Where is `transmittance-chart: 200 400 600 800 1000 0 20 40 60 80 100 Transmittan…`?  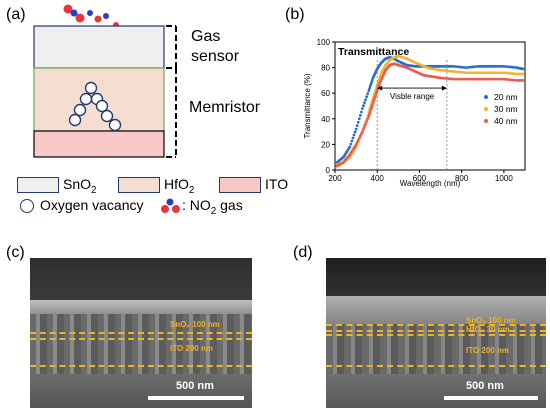
transmittance-chart: 200 400 600 800 1000 0 20 40 60 80 100 Transmittan… is located at coordinates (414, 113).